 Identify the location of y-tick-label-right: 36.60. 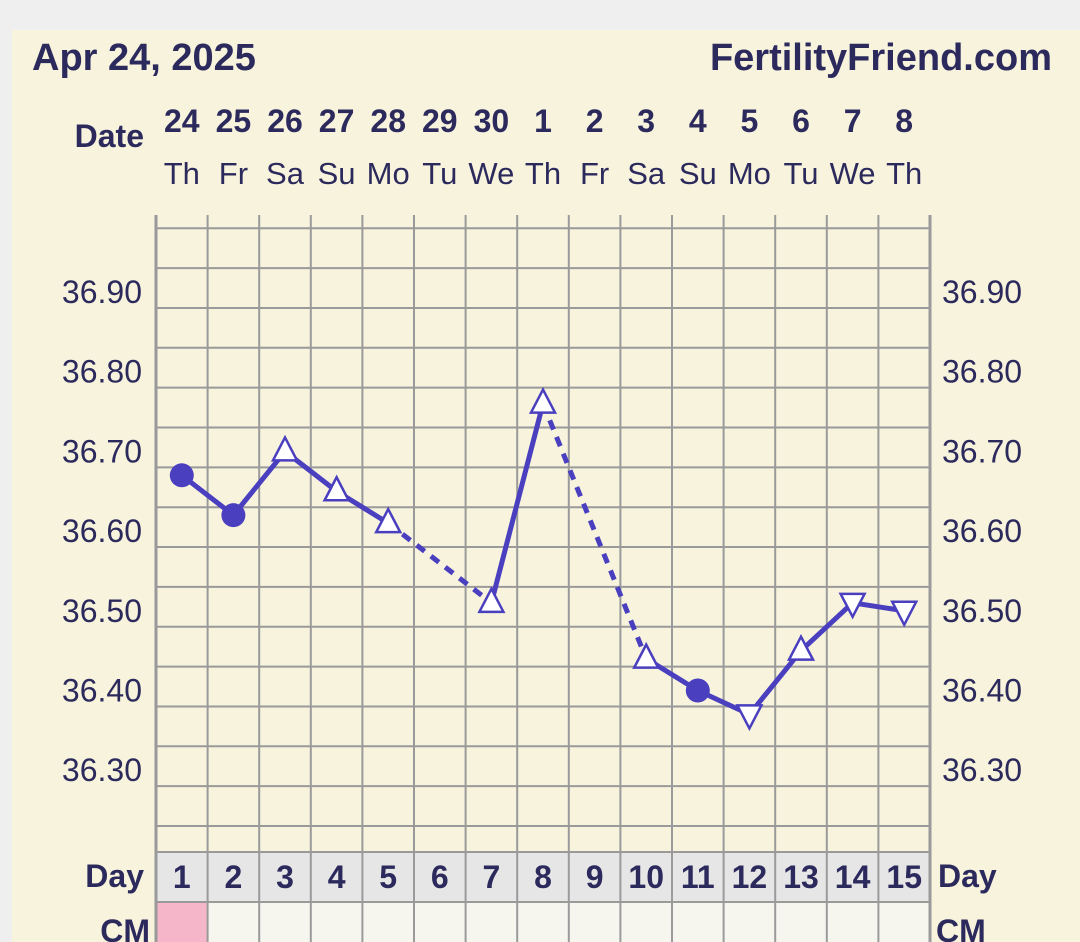
(982, 531).